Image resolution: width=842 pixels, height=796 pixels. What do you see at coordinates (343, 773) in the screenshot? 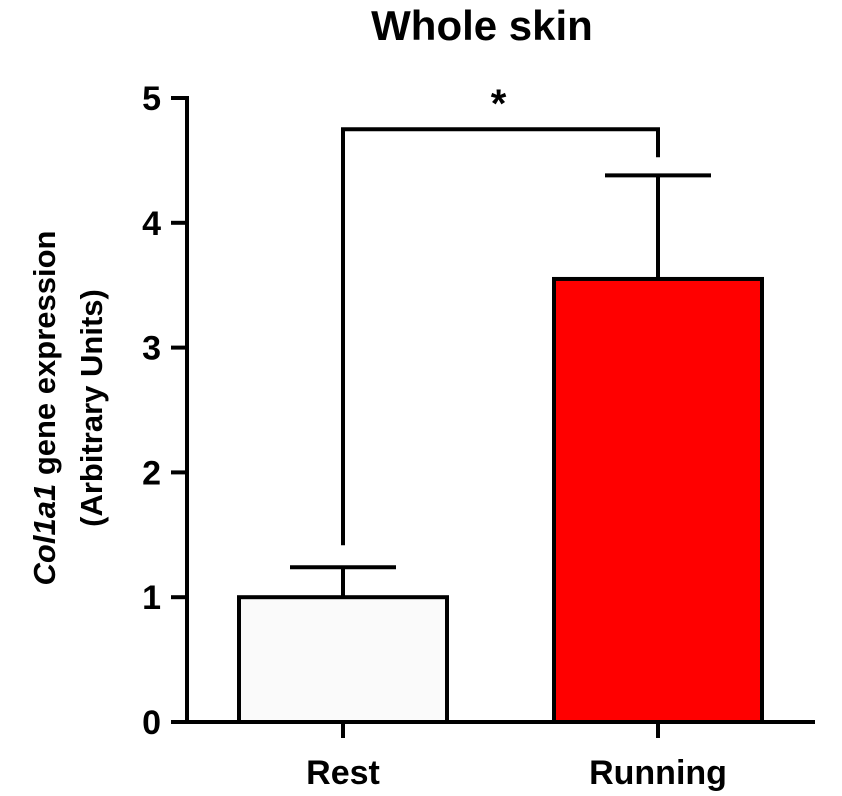
I see `x-tick-label-rest: Rest` at bounding box center [343, 773].